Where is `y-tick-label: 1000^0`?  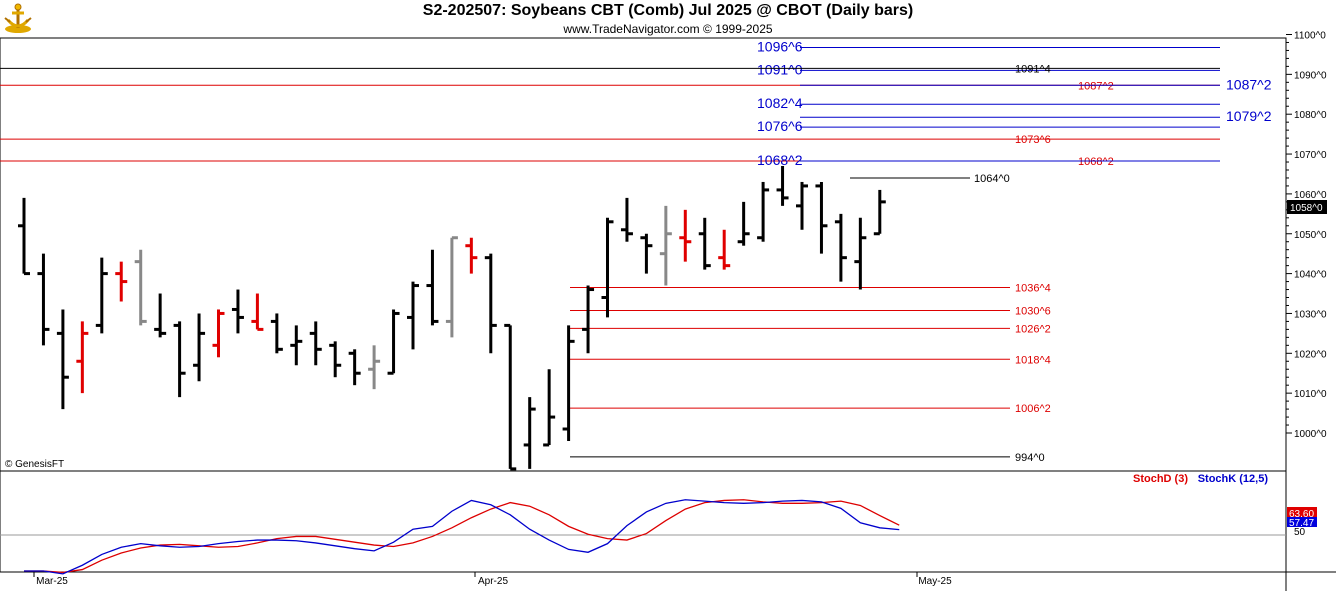
y-tick-label: 1000^0 is located at coordinates (1310, 434).